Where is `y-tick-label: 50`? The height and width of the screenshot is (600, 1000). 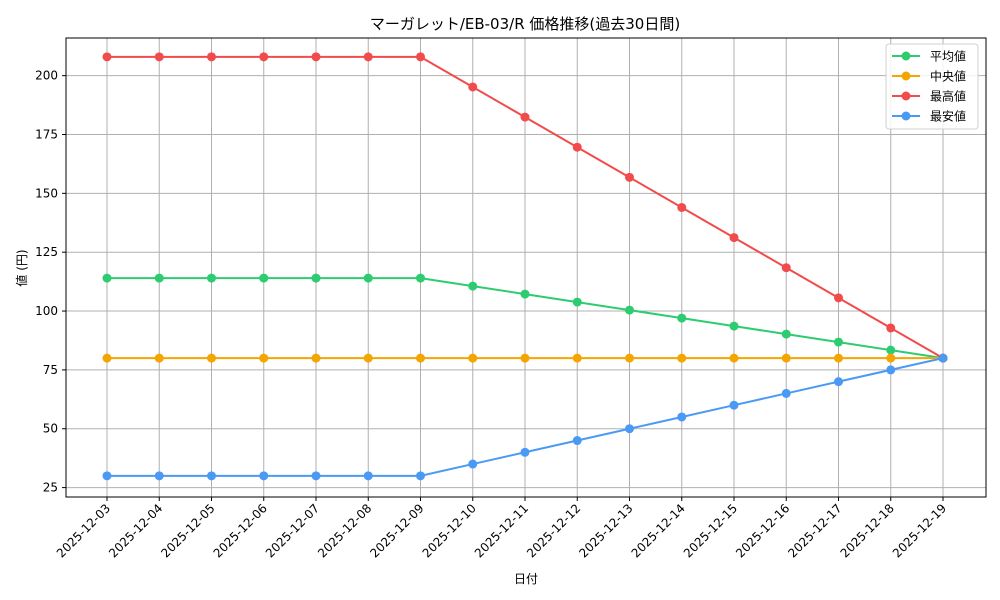
y-tick-label: 50 is located at coordinates (50, 429).